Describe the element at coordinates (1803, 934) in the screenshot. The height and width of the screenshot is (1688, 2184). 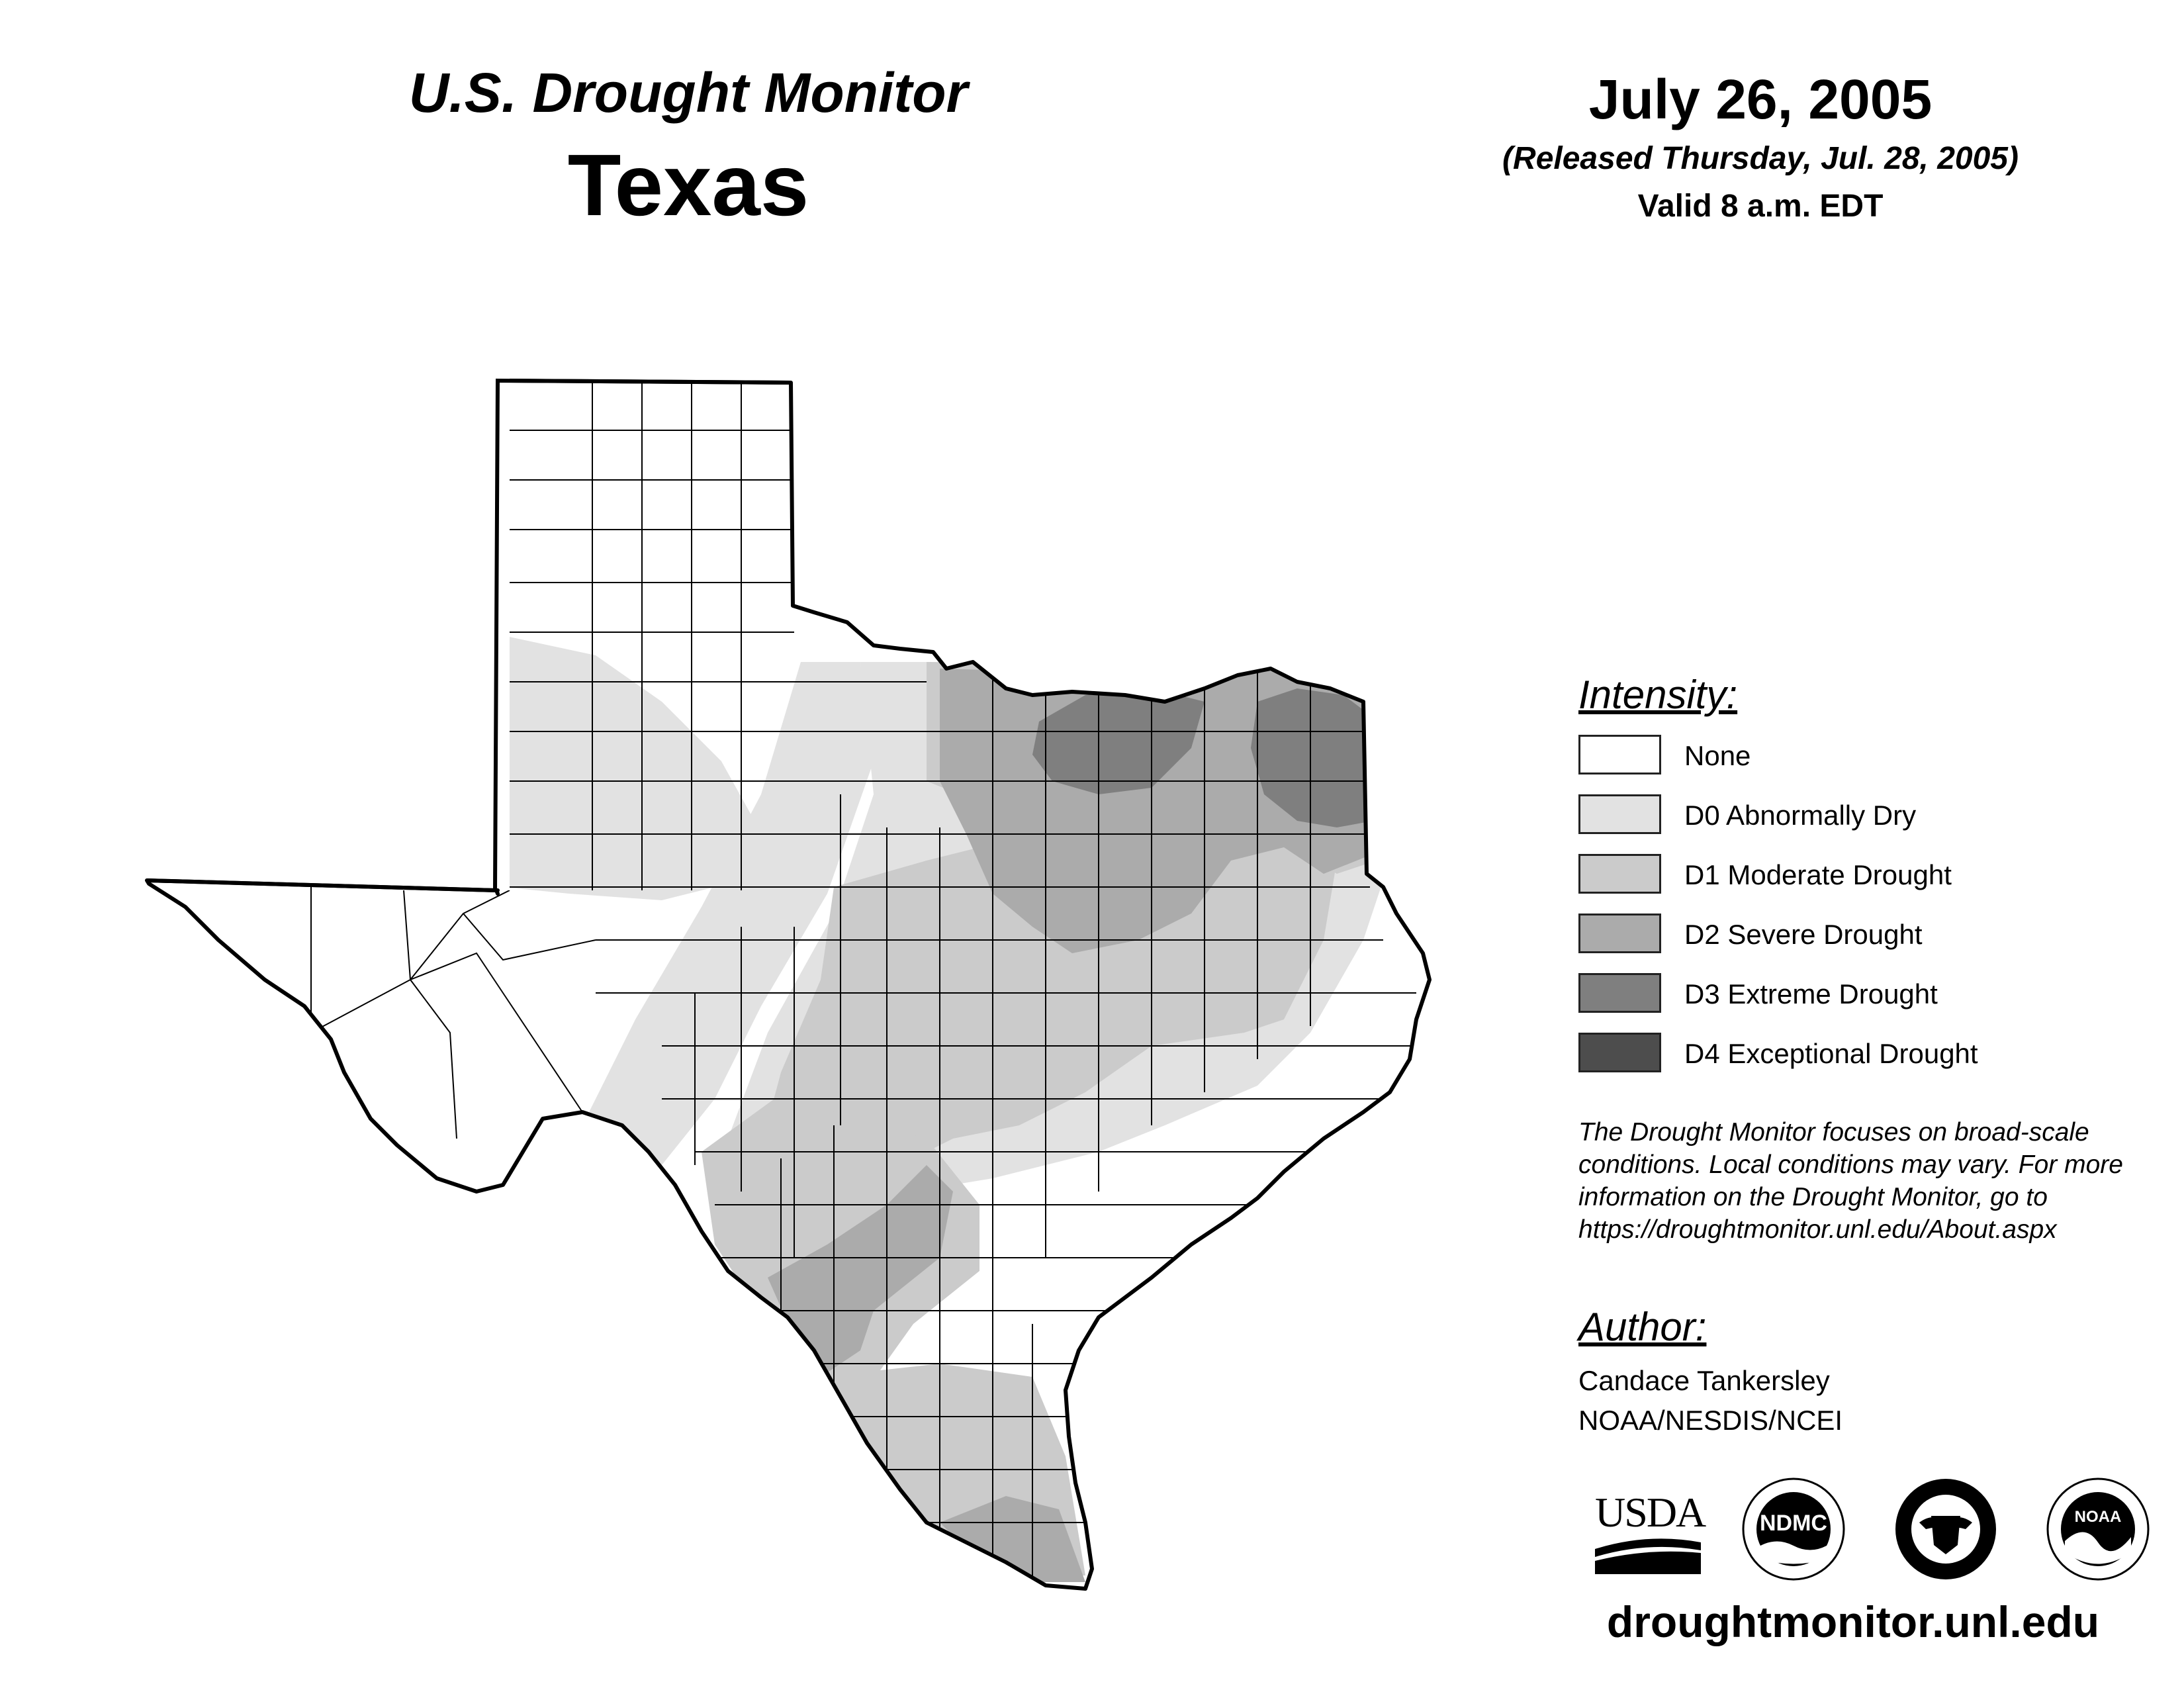
I see `legend-label: D2 Severe Drought` at that location.